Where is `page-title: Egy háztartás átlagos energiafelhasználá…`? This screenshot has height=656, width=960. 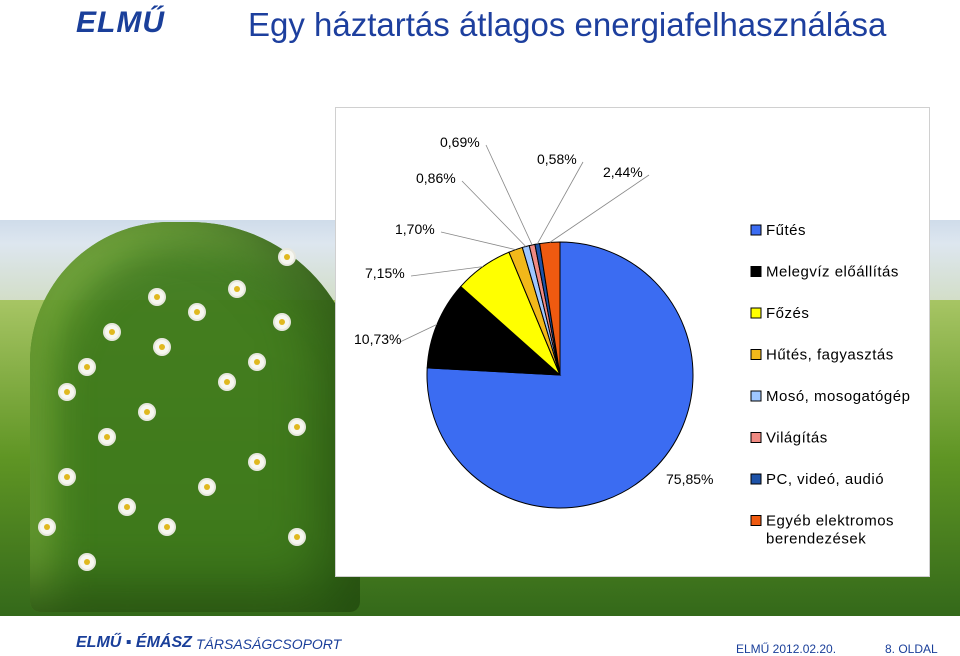 page-title: Egy háztartás átlagos energiafelhasználá… is located at coordinates (567, 24).